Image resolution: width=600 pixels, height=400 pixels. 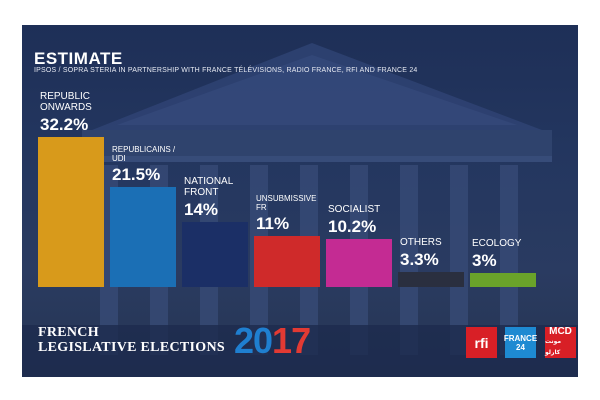 What do you see at coordinates (553, 347) in the screenshot?
I see `mcd-logo-arabic: مونت كارلو` at bounding box center [553, 347].